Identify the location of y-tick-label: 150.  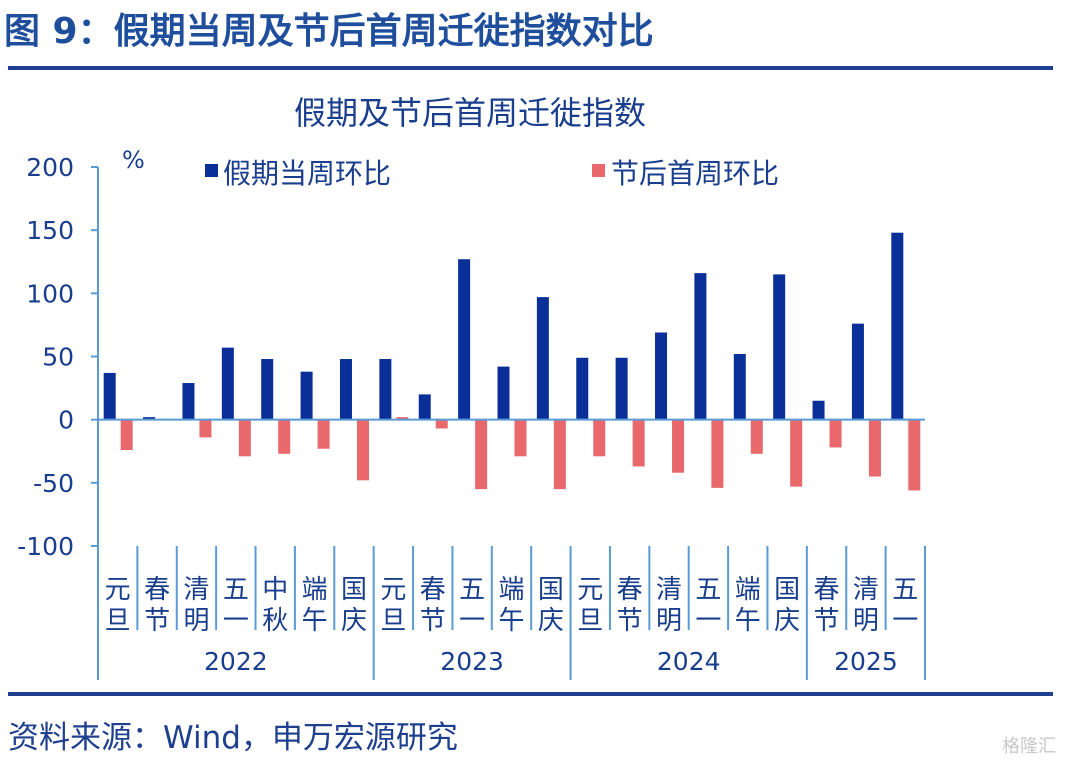
(50, 230).